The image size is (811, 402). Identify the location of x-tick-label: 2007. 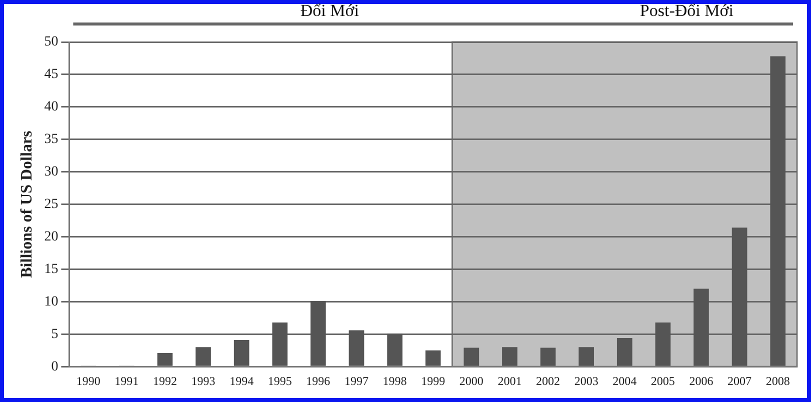
(740, 381).